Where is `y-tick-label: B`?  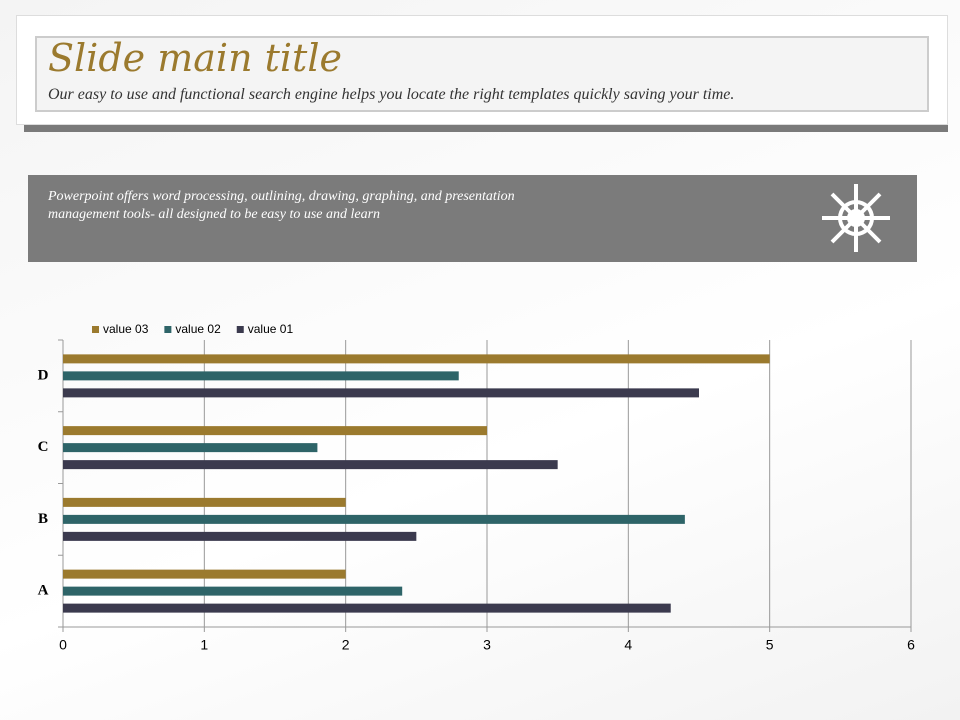 y-tick-label: B is located at coordinates (43, 519).